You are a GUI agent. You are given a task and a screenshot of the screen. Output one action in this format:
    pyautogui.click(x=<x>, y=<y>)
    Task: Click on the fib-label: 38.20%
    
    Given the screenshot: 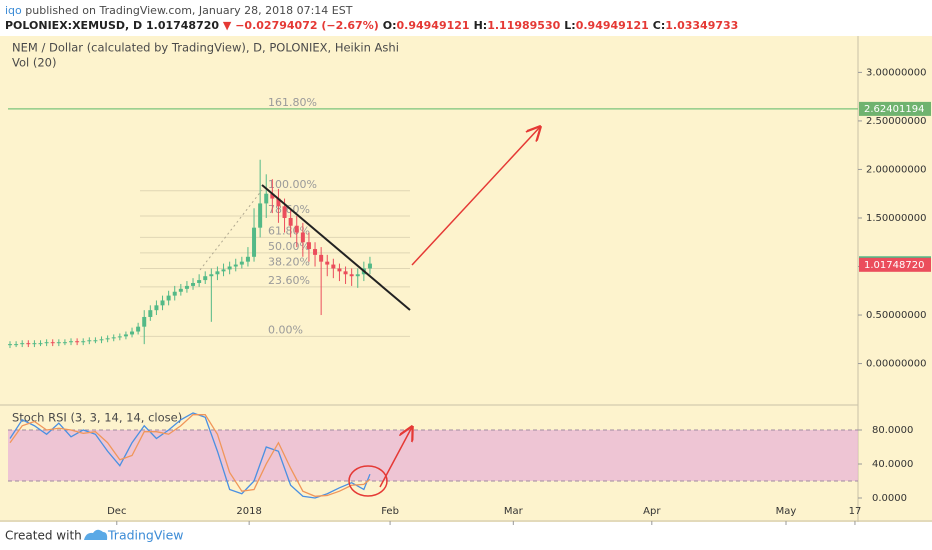 What is the action you would take?
    pyautogui.click(x=289, y=261)
    